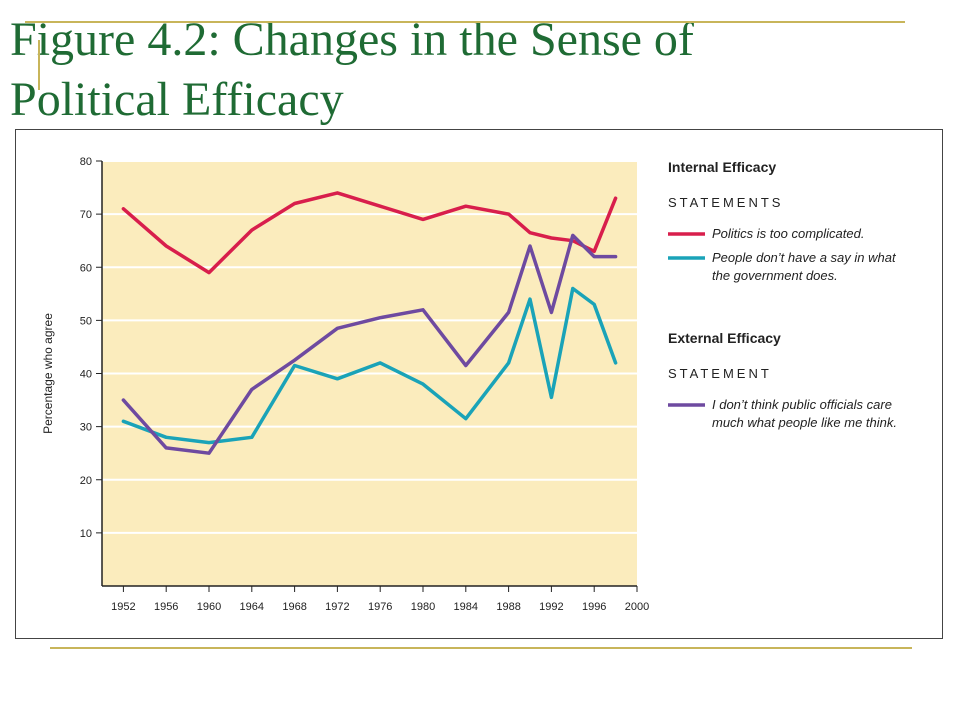  What do you see at coordinates (720, 373) in the screenshot?
I see `legend-subheading-2: STATEMENT` at bounding box center [720, 373].